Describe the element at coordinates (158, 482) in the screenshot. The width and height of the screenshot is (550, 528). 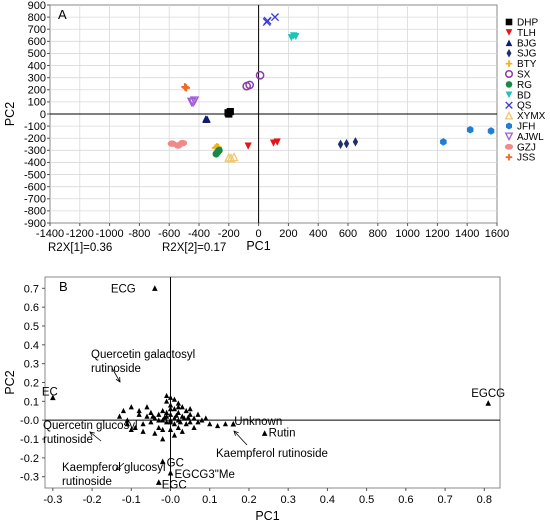
I see `loading-point-egc` at that location.